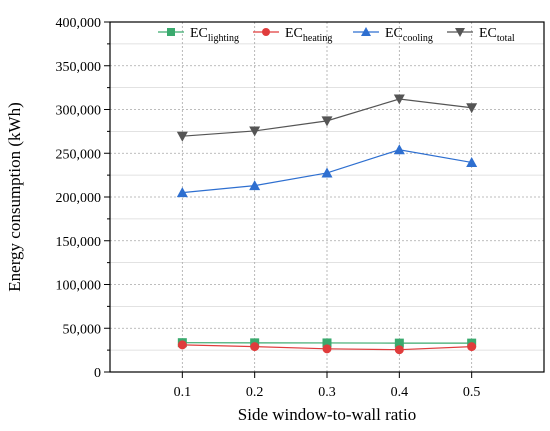  I want to click on y-tick-label: 400,000, so click(79, 23).